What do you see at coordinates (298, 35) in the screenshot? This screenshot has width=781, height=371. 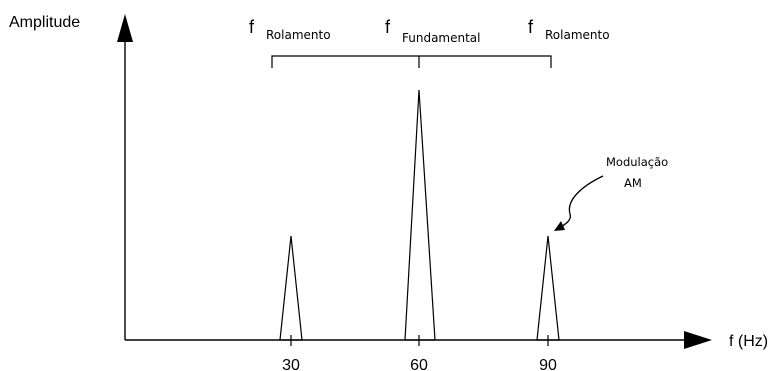 I see `bracket-subscript-left: Rolamento` at bounding box center [298, 35].